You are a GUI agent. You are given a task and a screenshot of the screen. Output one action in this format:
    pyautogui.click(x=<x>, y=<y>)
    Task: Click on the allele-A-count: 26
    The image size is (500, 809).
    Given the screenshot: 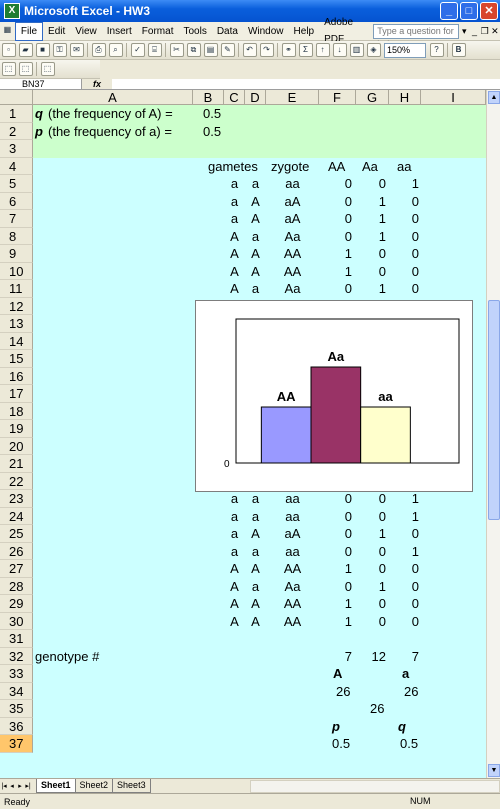 What is the action you would take?
    pyautogui.click(x=343, y=691)
    